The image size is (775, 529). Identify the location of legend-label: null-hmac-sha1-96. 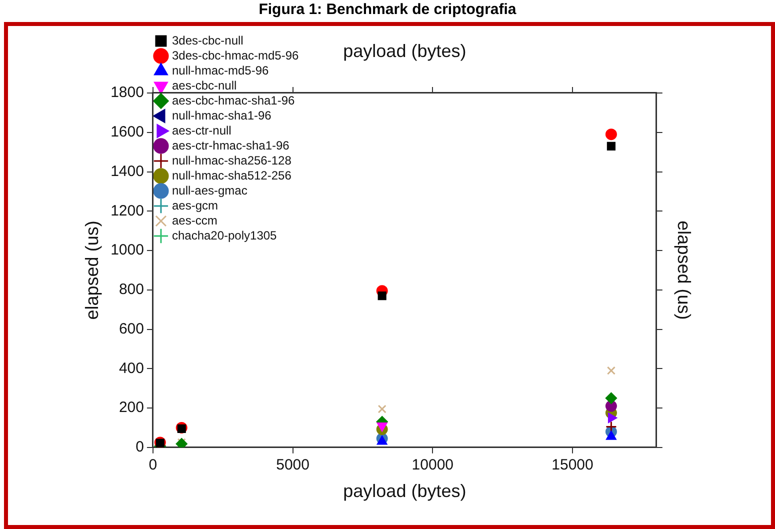
(222, 115).